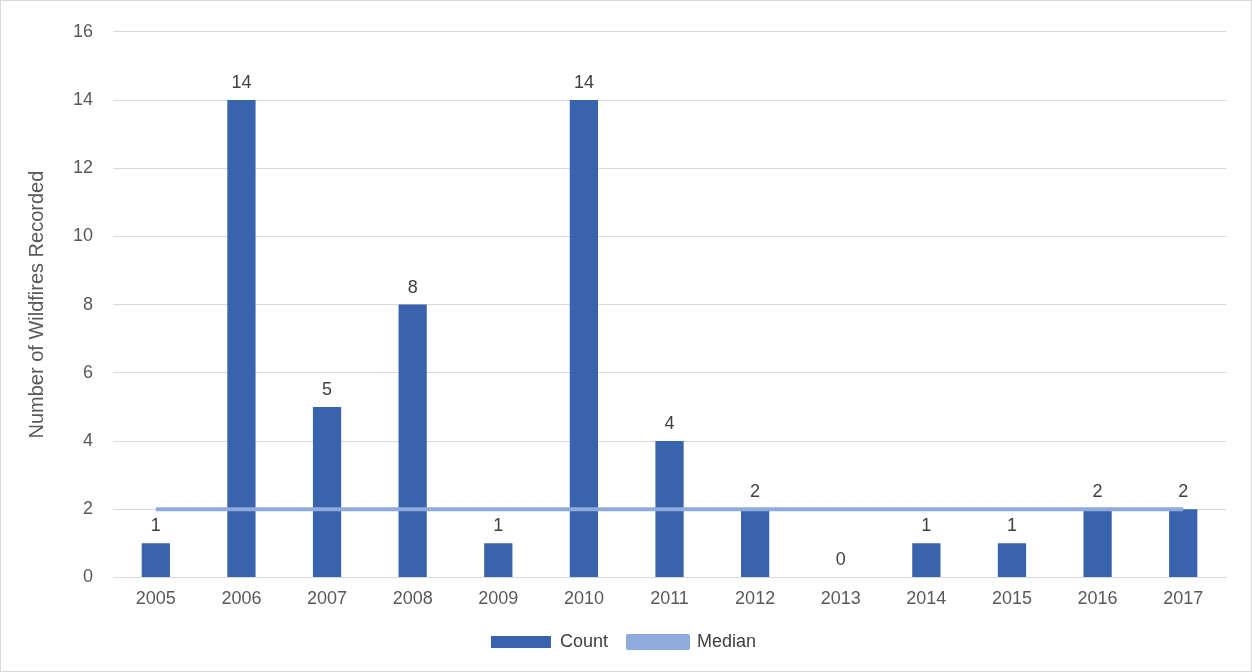 Image resolution: width=1252 pixels, height=672 pixels. Describe the element at coordinates (412, 598) in the screenshot. I see `x-tick-label: 2008` at that location.